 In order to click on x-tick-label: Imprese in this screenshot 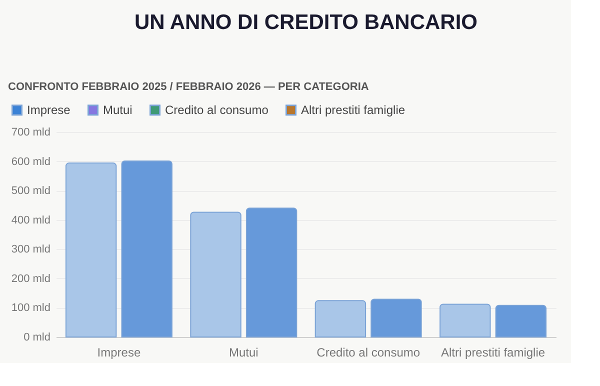, I will do `click(119, 353)`.